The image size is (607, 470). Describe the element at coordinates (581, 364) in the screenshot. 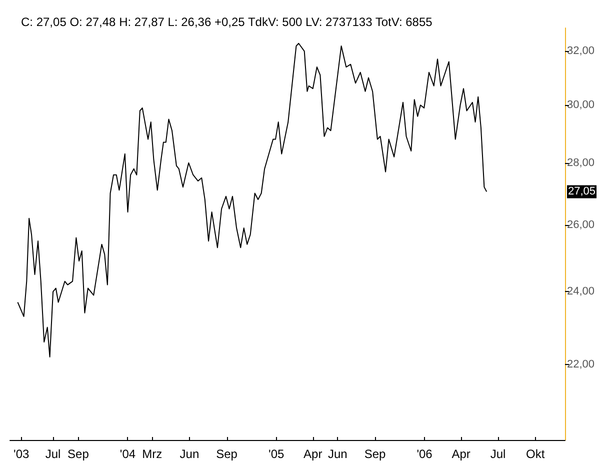

I see `y-tick-label: 22,00` at that location.